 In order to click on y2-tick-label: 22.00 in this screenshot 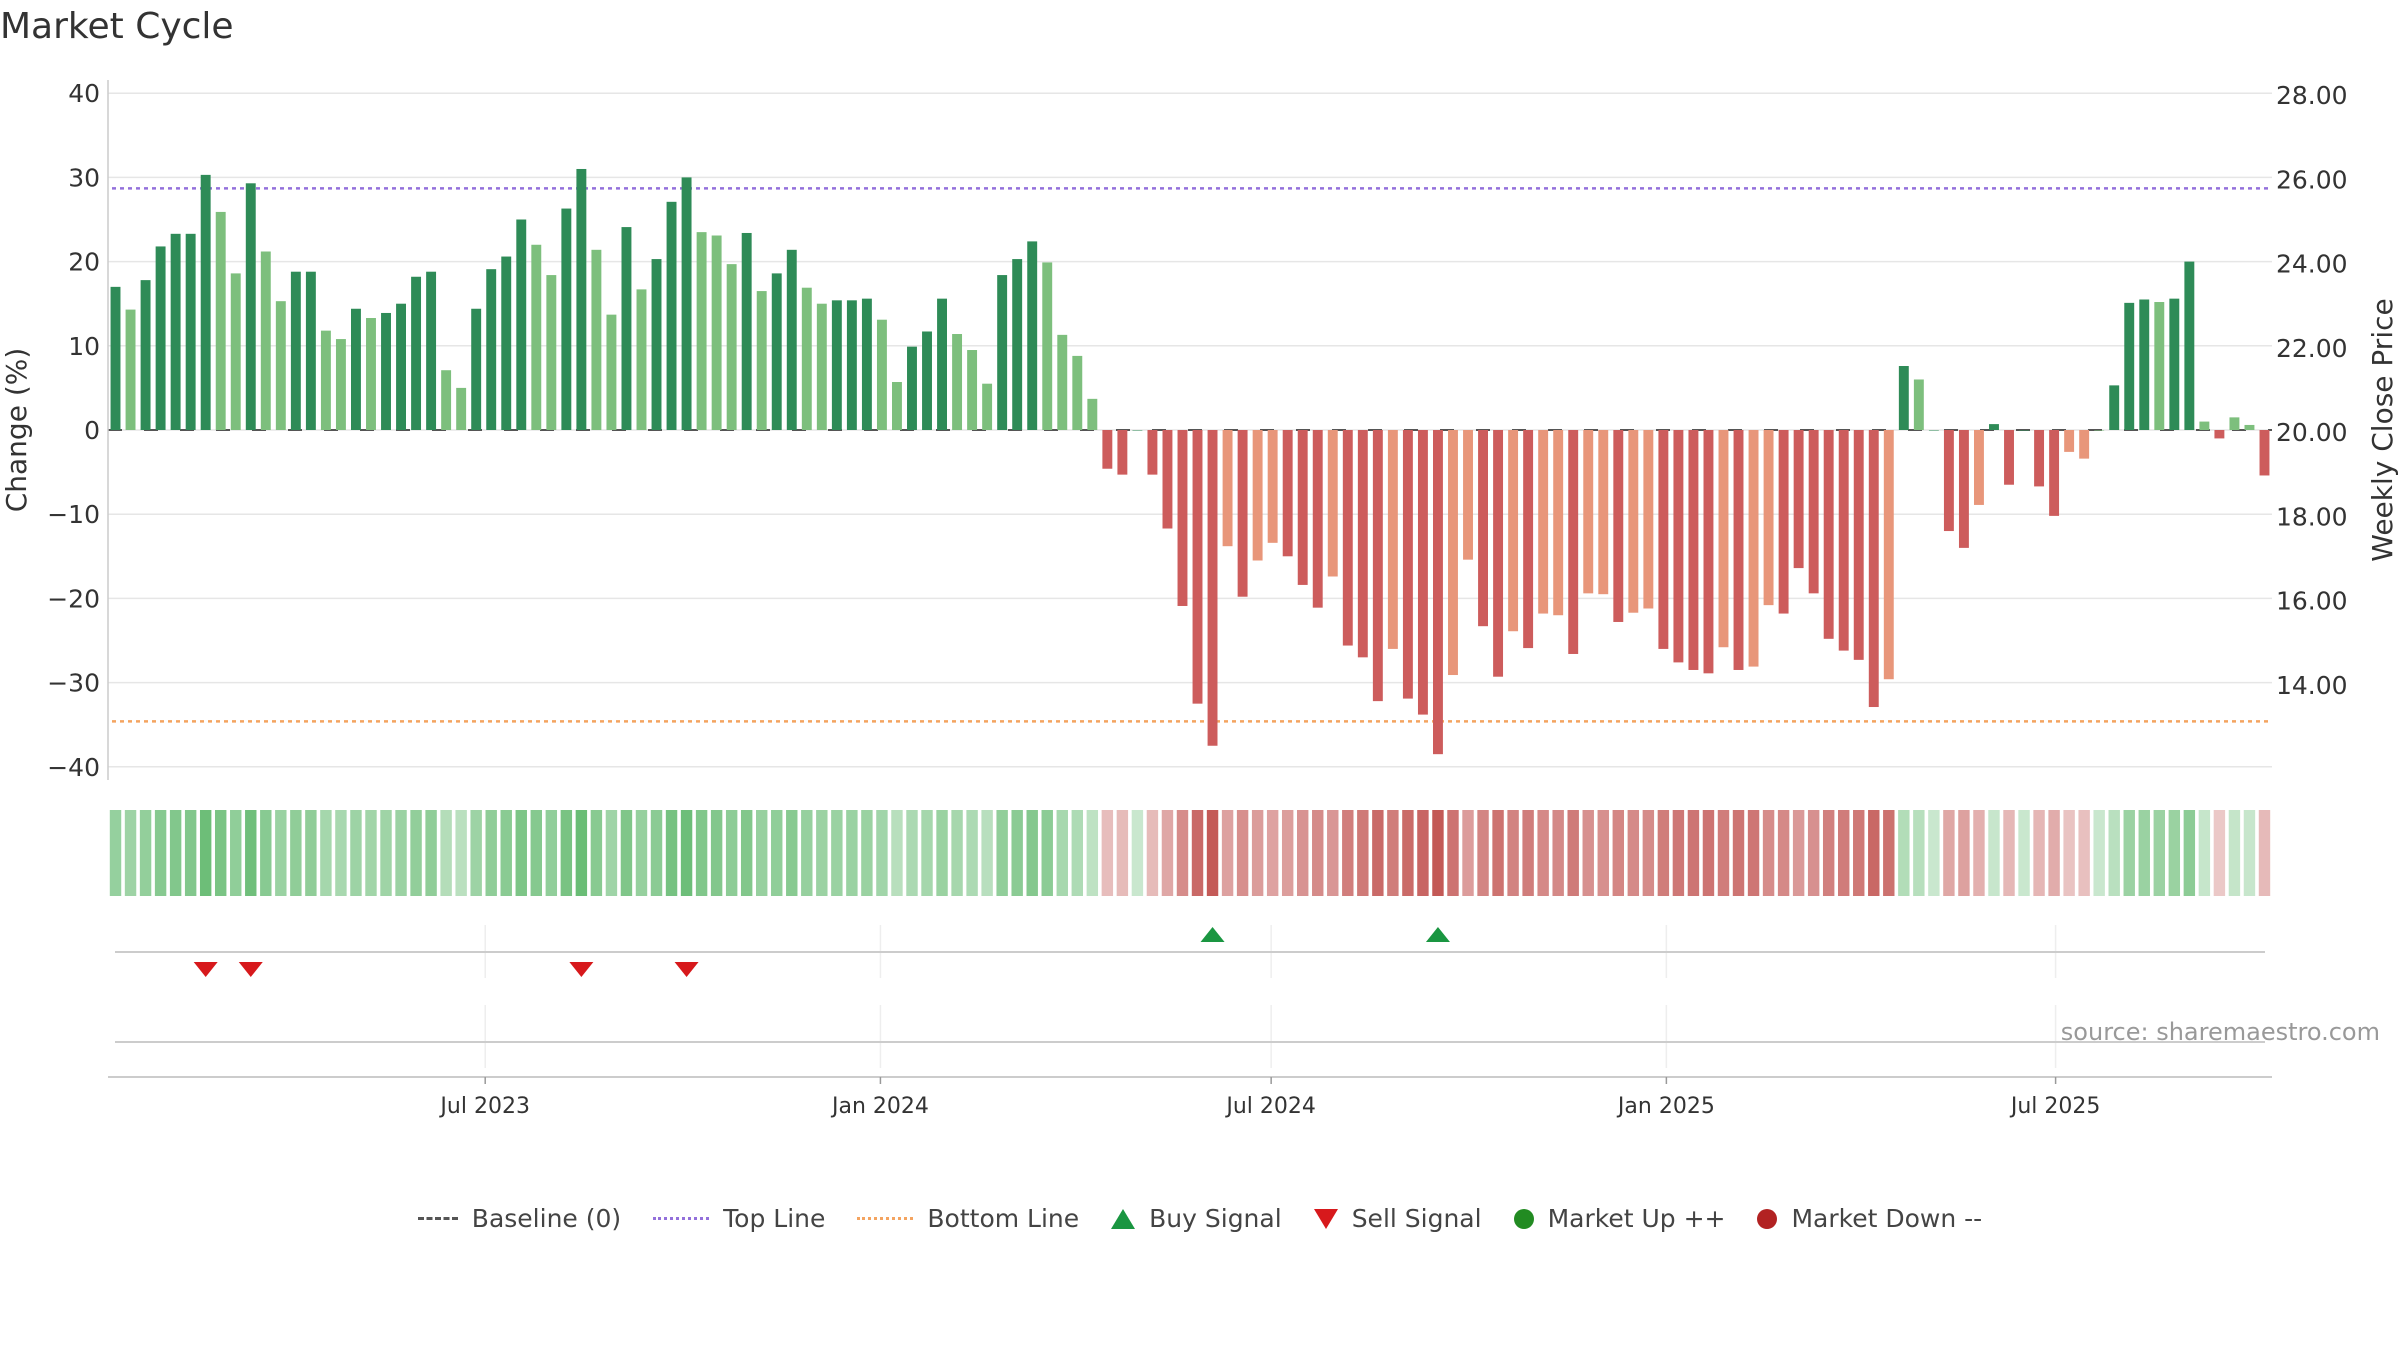, I will do `click(2312, 348)`.